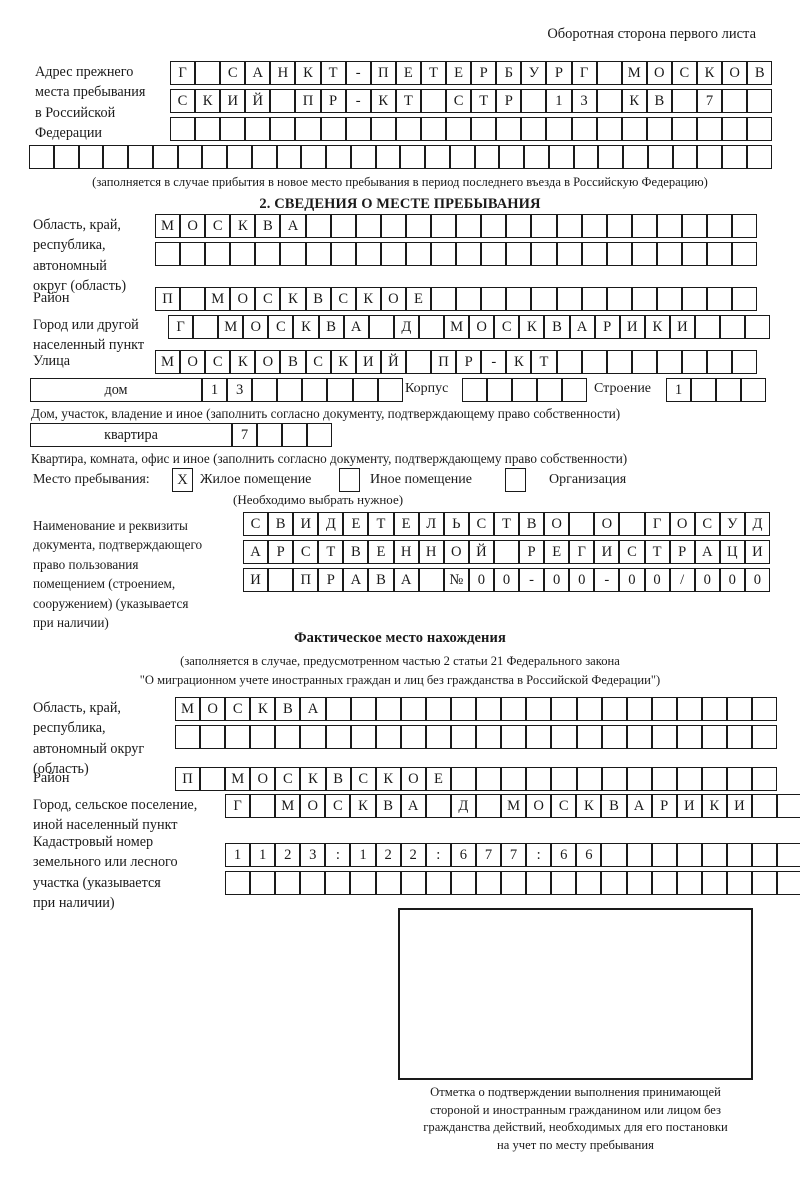  Describe the element at coordinates (564, 855) in the screenshot. I see `char-cell: 6` at that location.